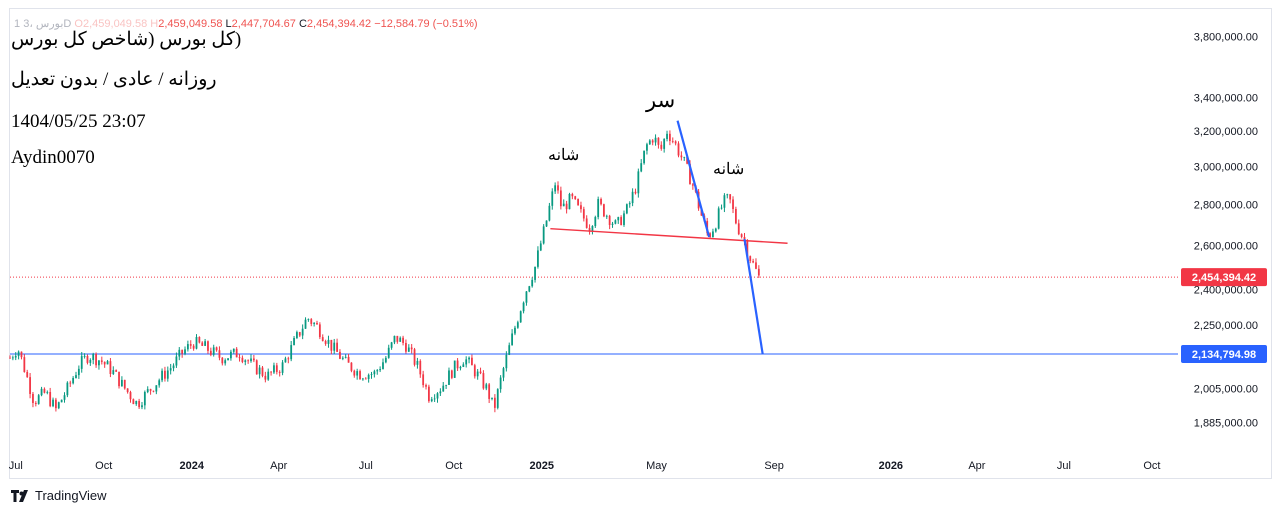  Describe the element at coordinates (693, 179) in the screenshot. I see `head-drop-line` at that location.